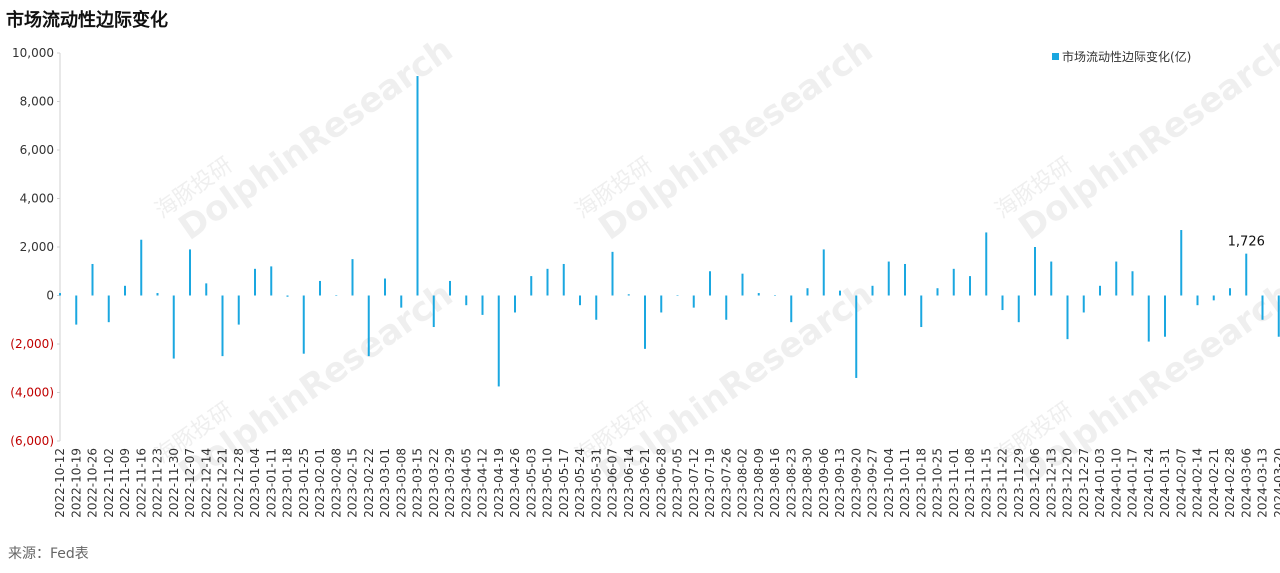 The width and height of the screenshot is (1280, 573). Describe the element at coordinates (60, 483) in the screenshot. I see `x-tick-label: 2022-10-12` at that location.